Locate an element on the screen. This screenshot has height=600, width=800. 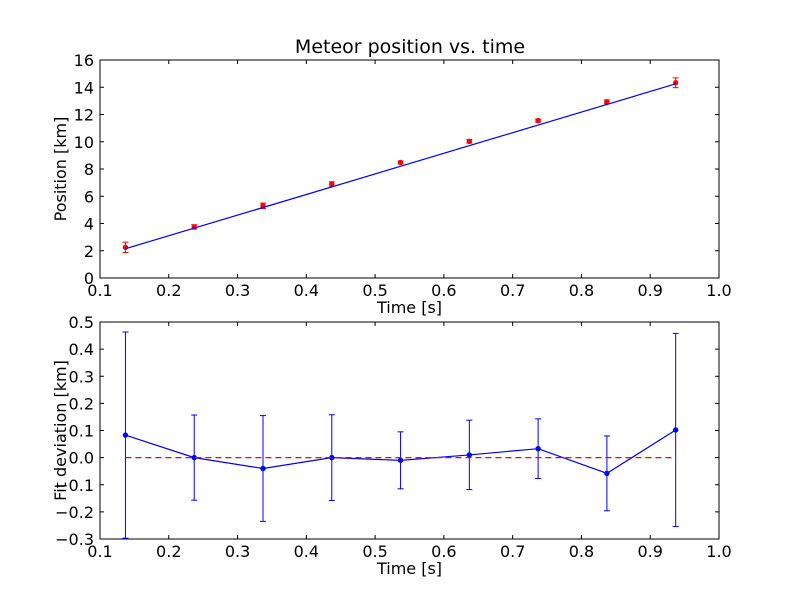
chart-title: Meteor position vs. time is located at coordinates (410, 47).